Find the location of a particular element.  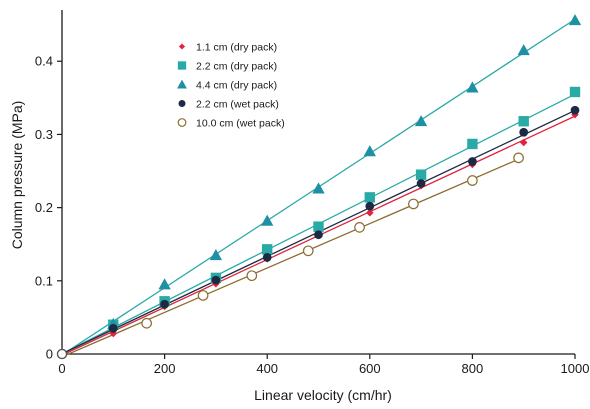

y-tick-label: 0.3 is located at coordinates (44, 134).